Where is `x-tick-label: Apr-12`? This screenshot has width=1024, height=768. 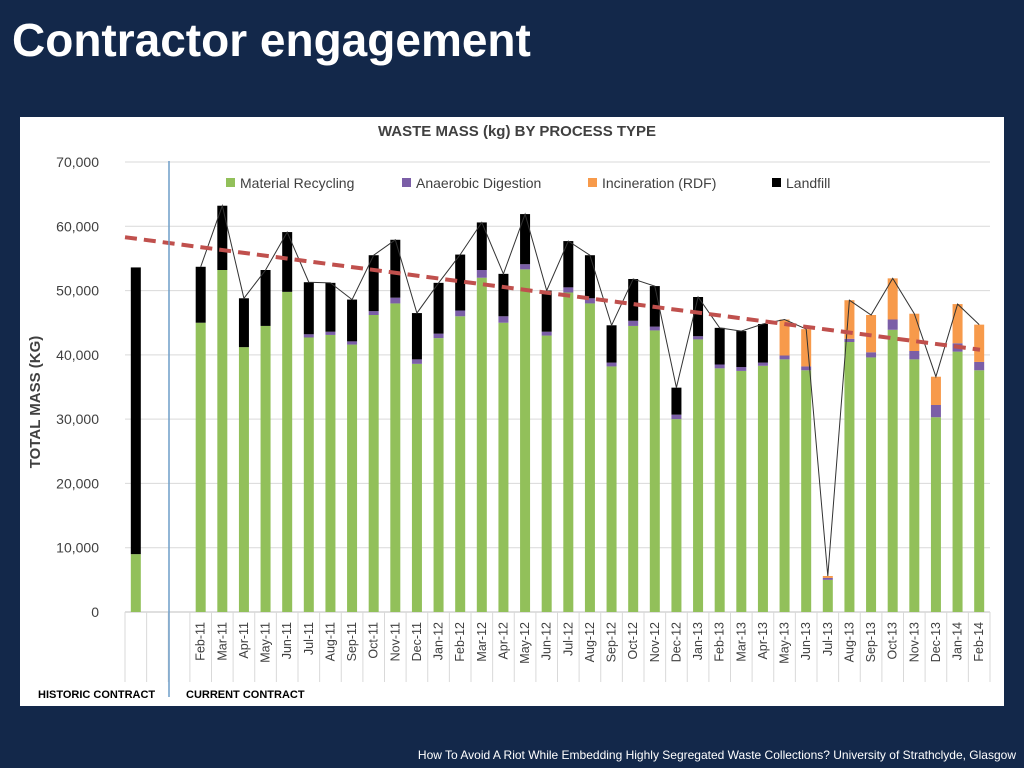
x-tick-label: Apr-12 is located at coordinates (503, 641).